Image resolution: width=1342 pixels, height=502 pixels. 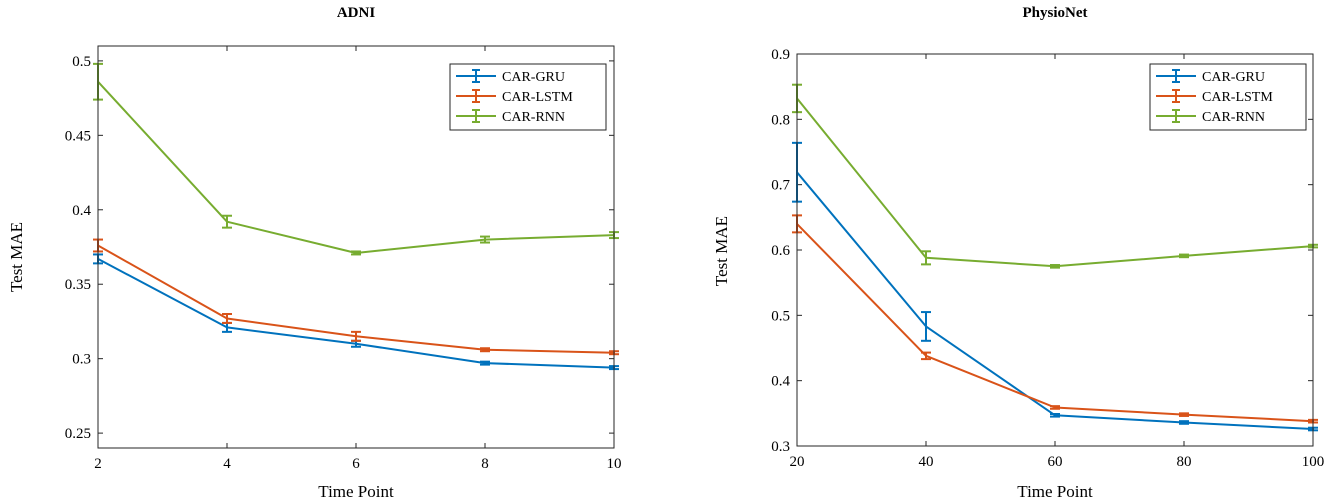 What do you see at coordinates (227, 464) in the screenshot?
I see `x-tick-label: 4` at bounding box center [227, 464].